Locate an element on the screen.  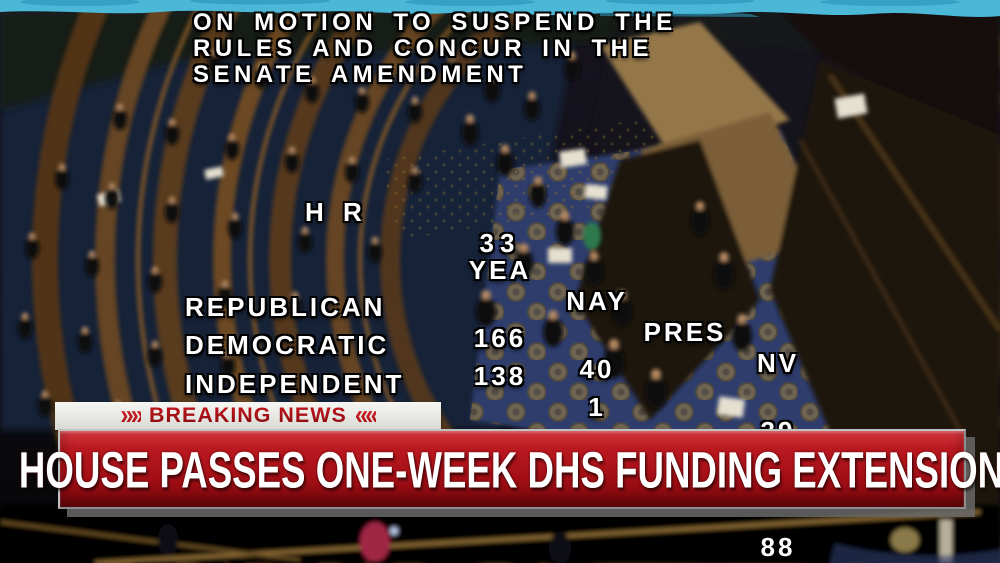
col-nv: NV is located at coordinates (778, 363).